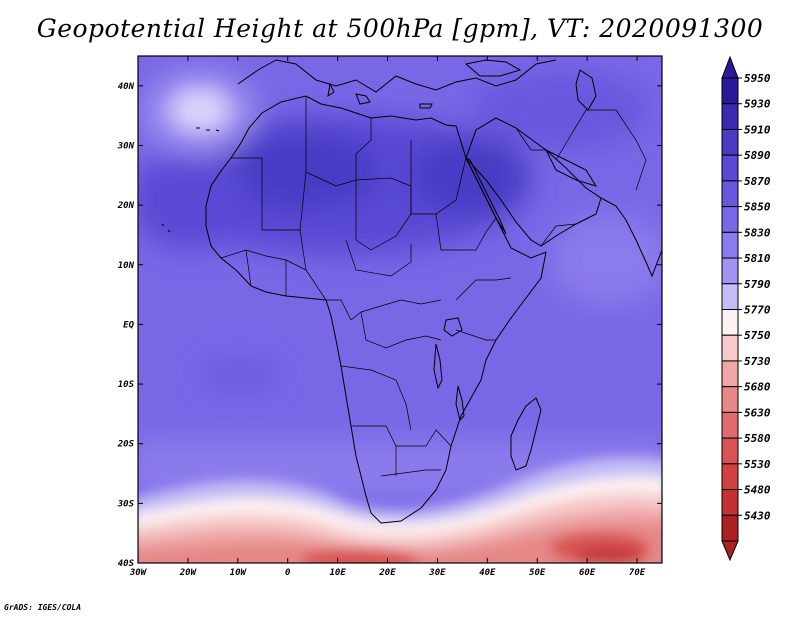  Describe the element at coordinates (126, 564) in the screenshot. I see `lat-tick-label-8: 40S` at that location.